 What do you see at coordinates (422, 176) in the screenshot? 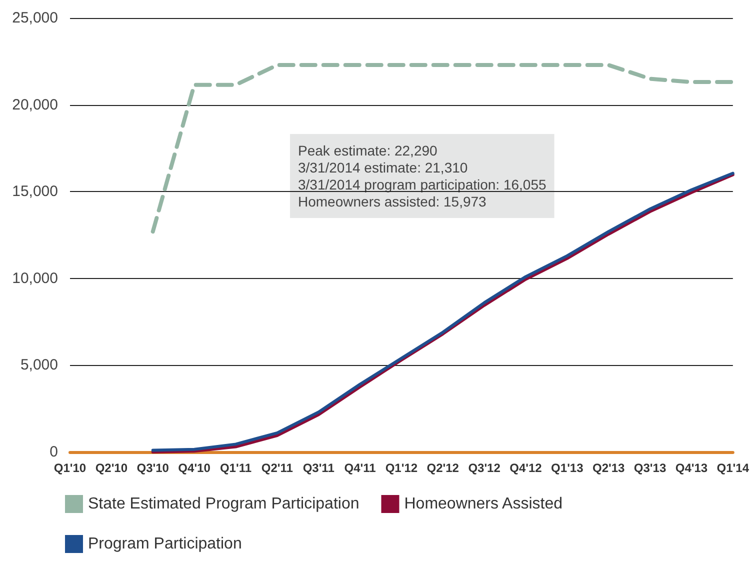
I see `annotation: Peak estimate: 22,290 3/31/2014 estimate: 21,310 3/31/2014 program participation: 16,055 Homeowners assisted: 15,973` at bounding box center [422, 176].